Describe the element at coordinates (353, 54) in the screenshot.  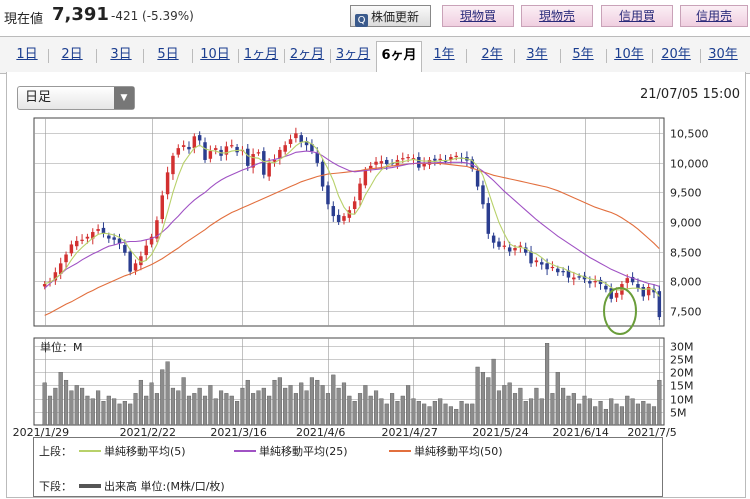
I see `tab-3m: 3ヶ月` at that location.